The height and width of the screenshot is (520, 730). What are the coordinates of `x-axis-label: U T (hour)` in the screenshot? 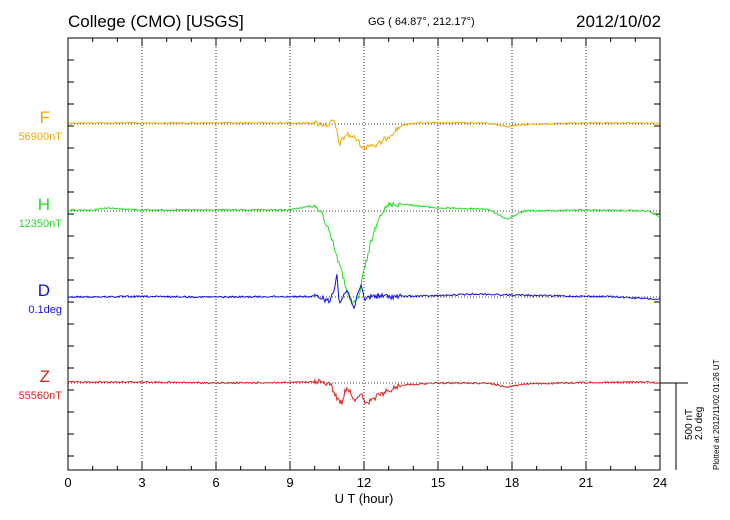 It's located at (364, 498).